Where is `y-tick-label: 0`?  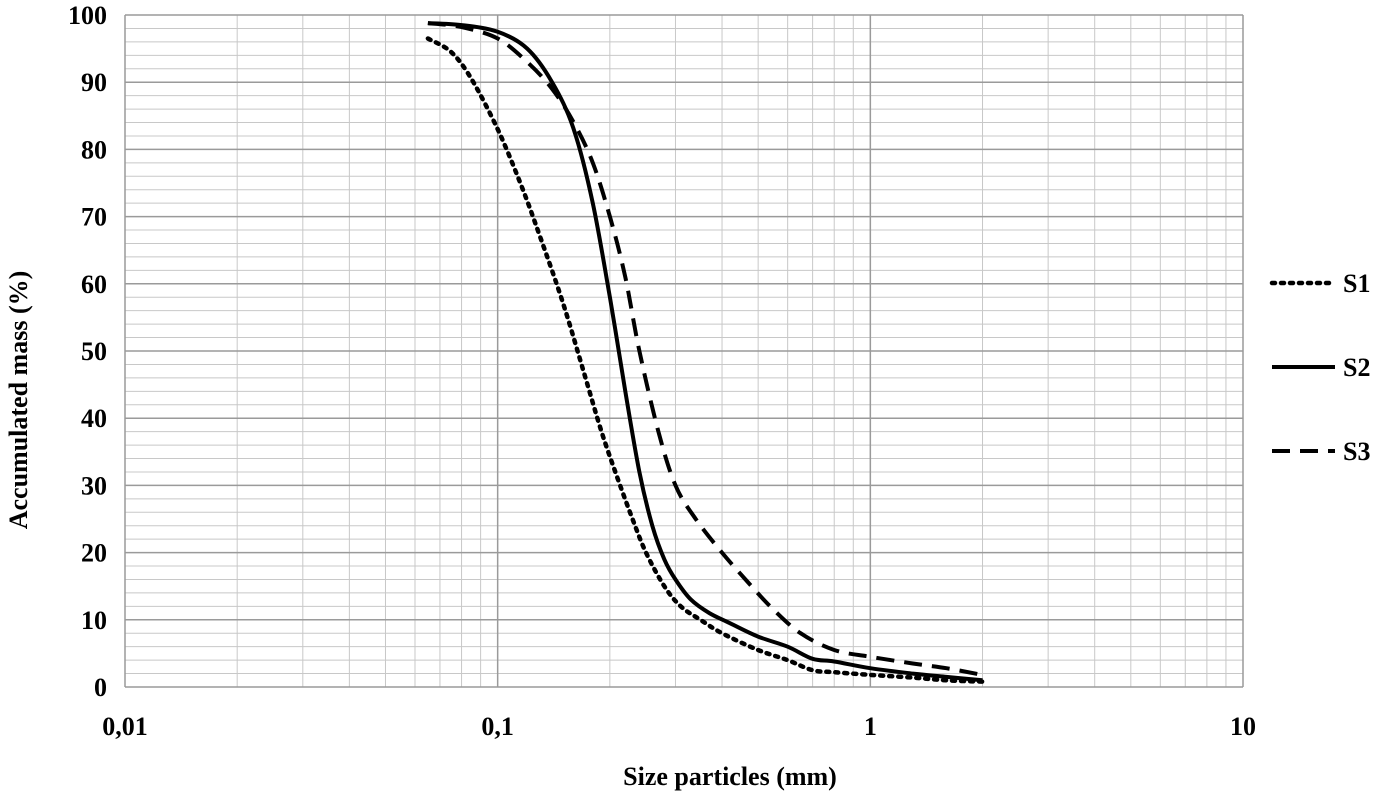
y-tick-label: 0 is located at coordinates (100, 687).